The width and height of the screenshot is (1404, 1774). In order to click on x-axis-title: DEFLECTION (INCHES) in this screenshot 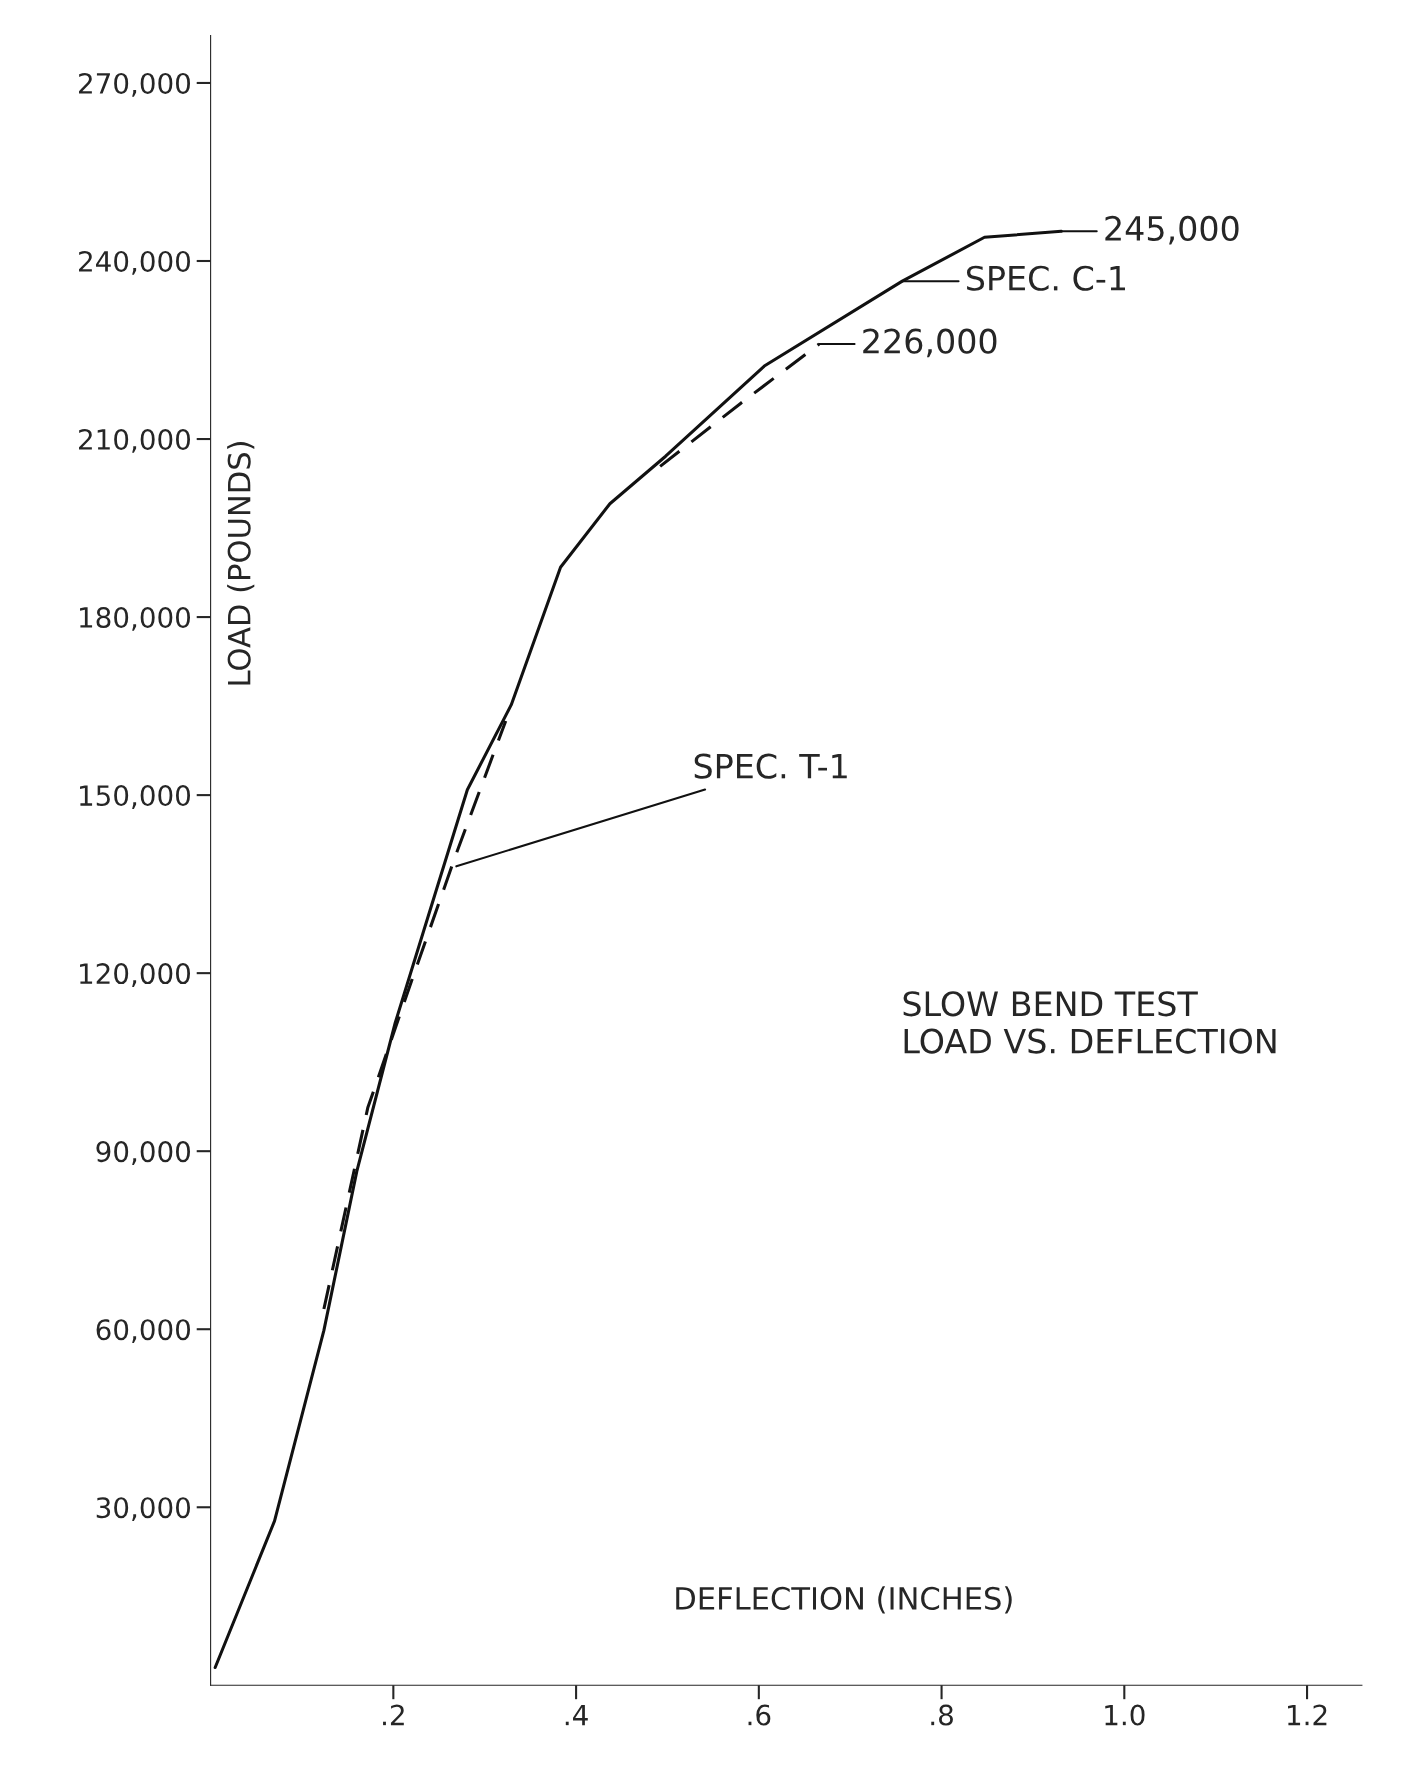, I will do `click(844, 1600)`.